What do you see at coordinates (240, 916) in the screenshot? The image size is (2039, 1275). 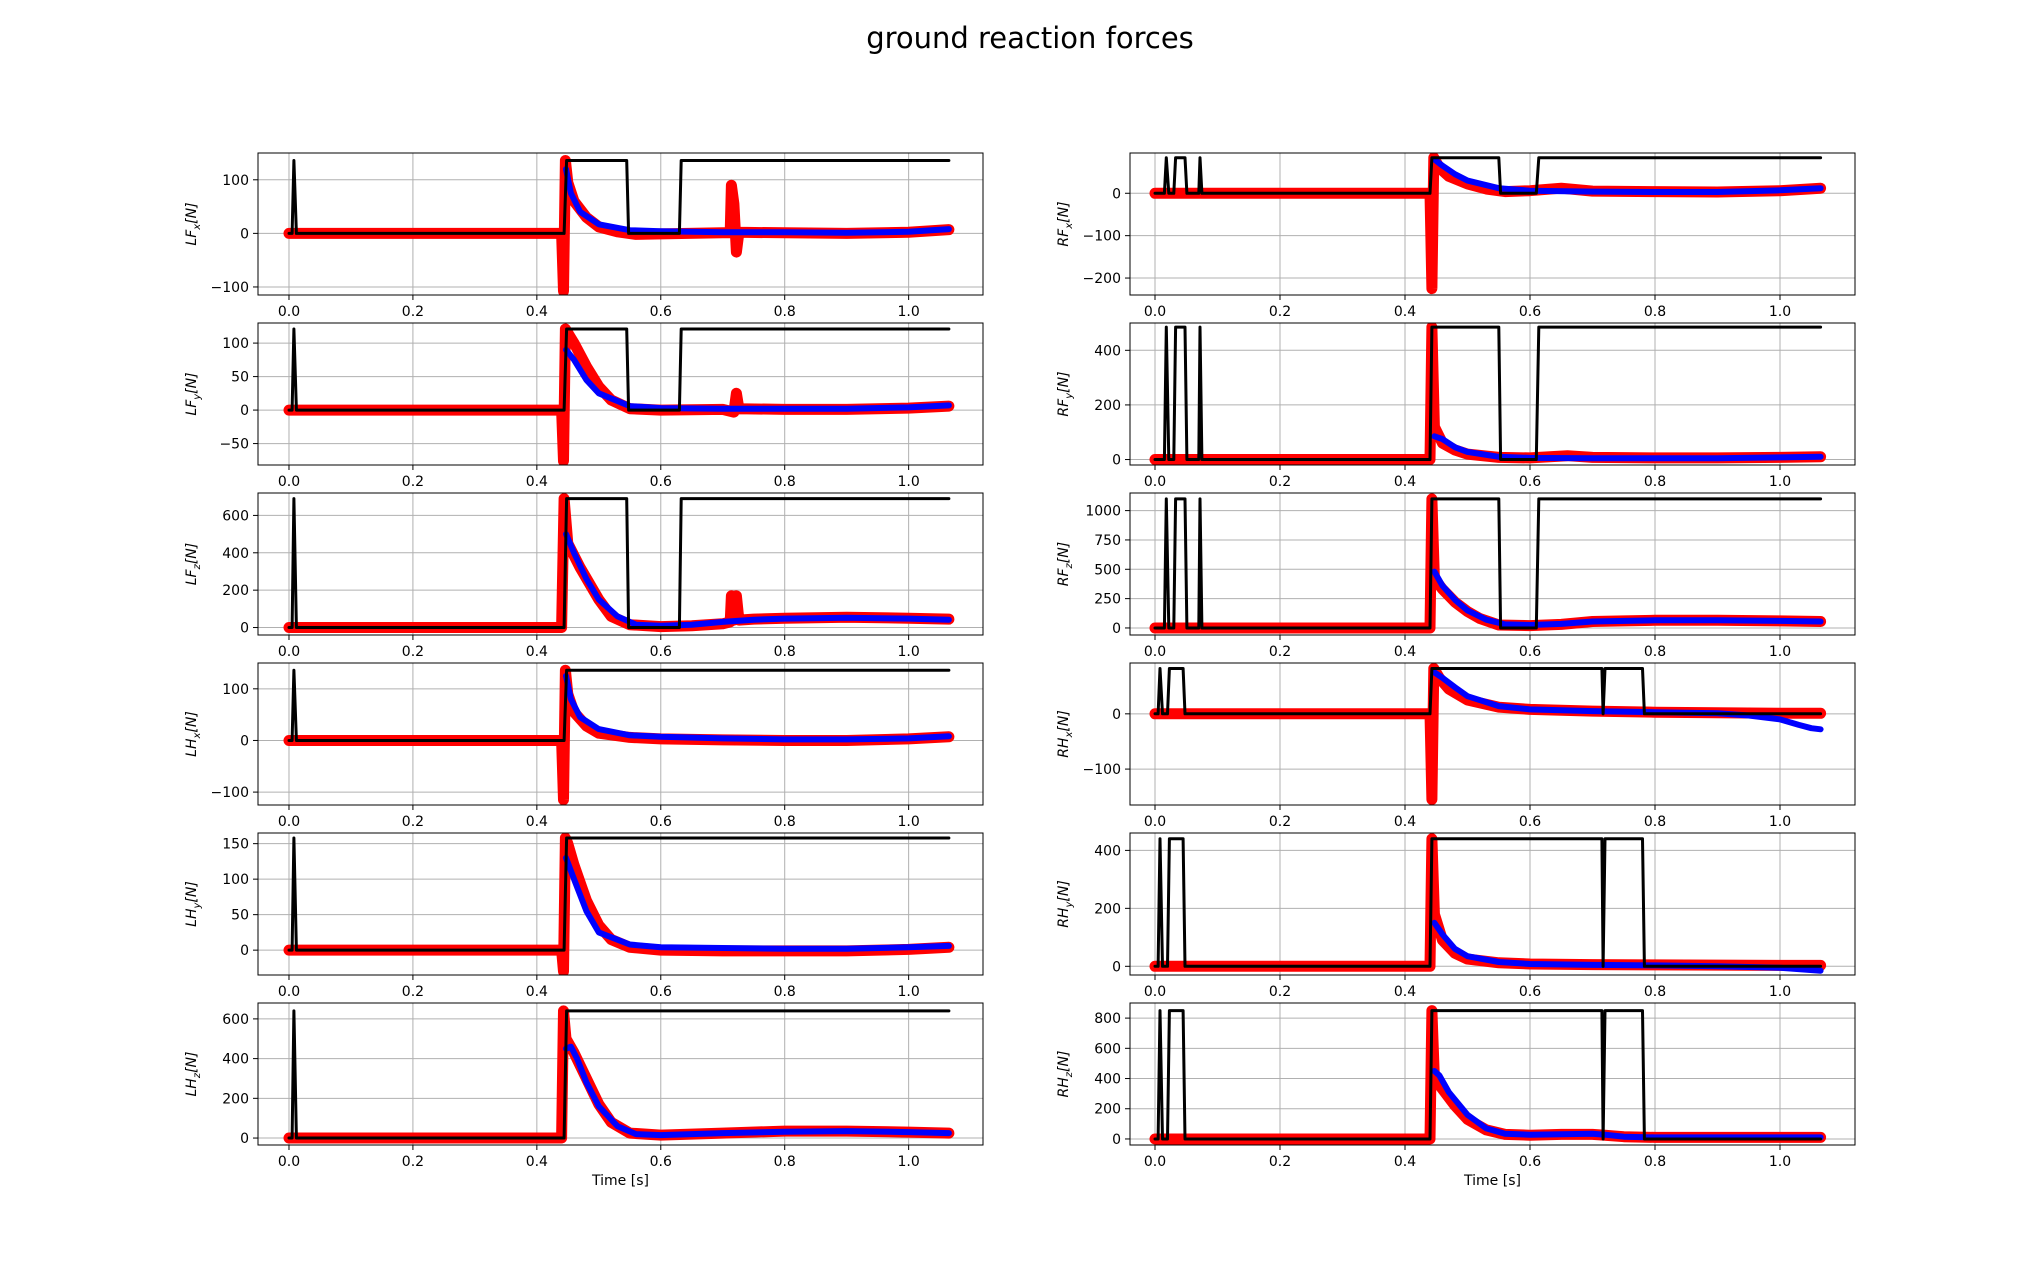 I see `y-tick-label: 50` at bounding box center [240, 916].